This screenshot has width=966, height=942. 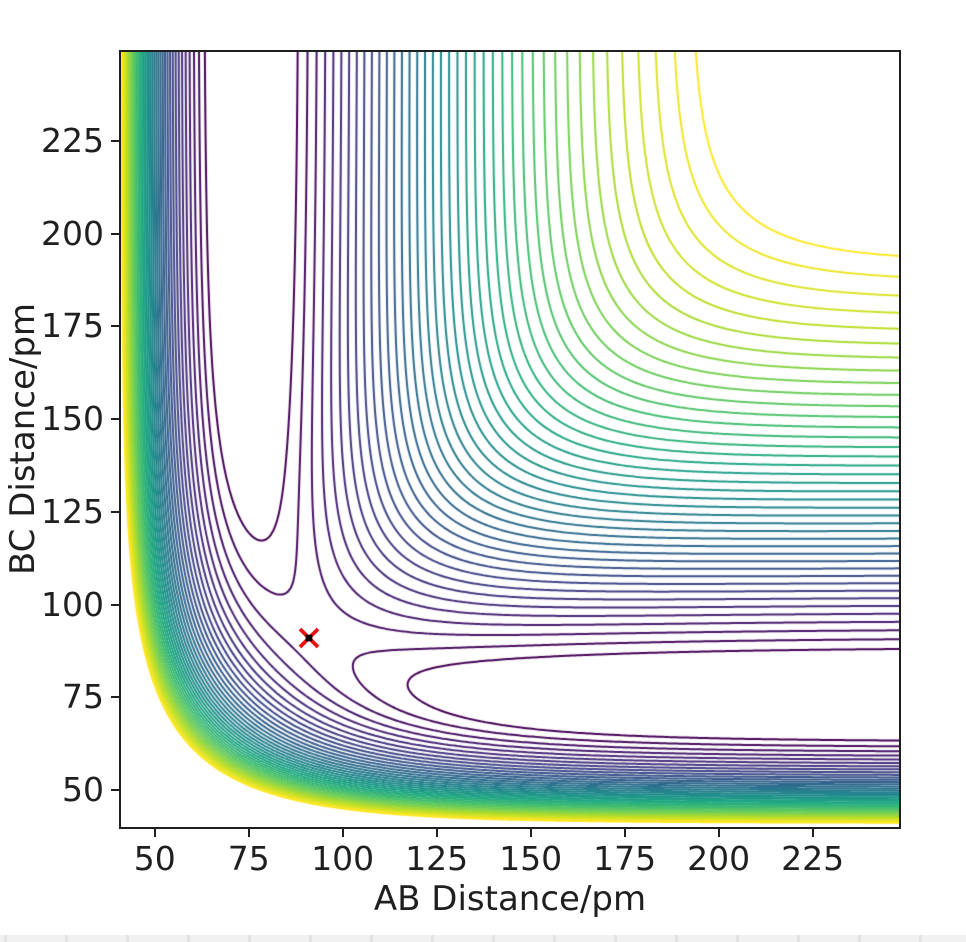 What do you see at coordinates (531, 858) in the screenshot?
I see `x-tick-label: 150` at bounding box center [531, 858].